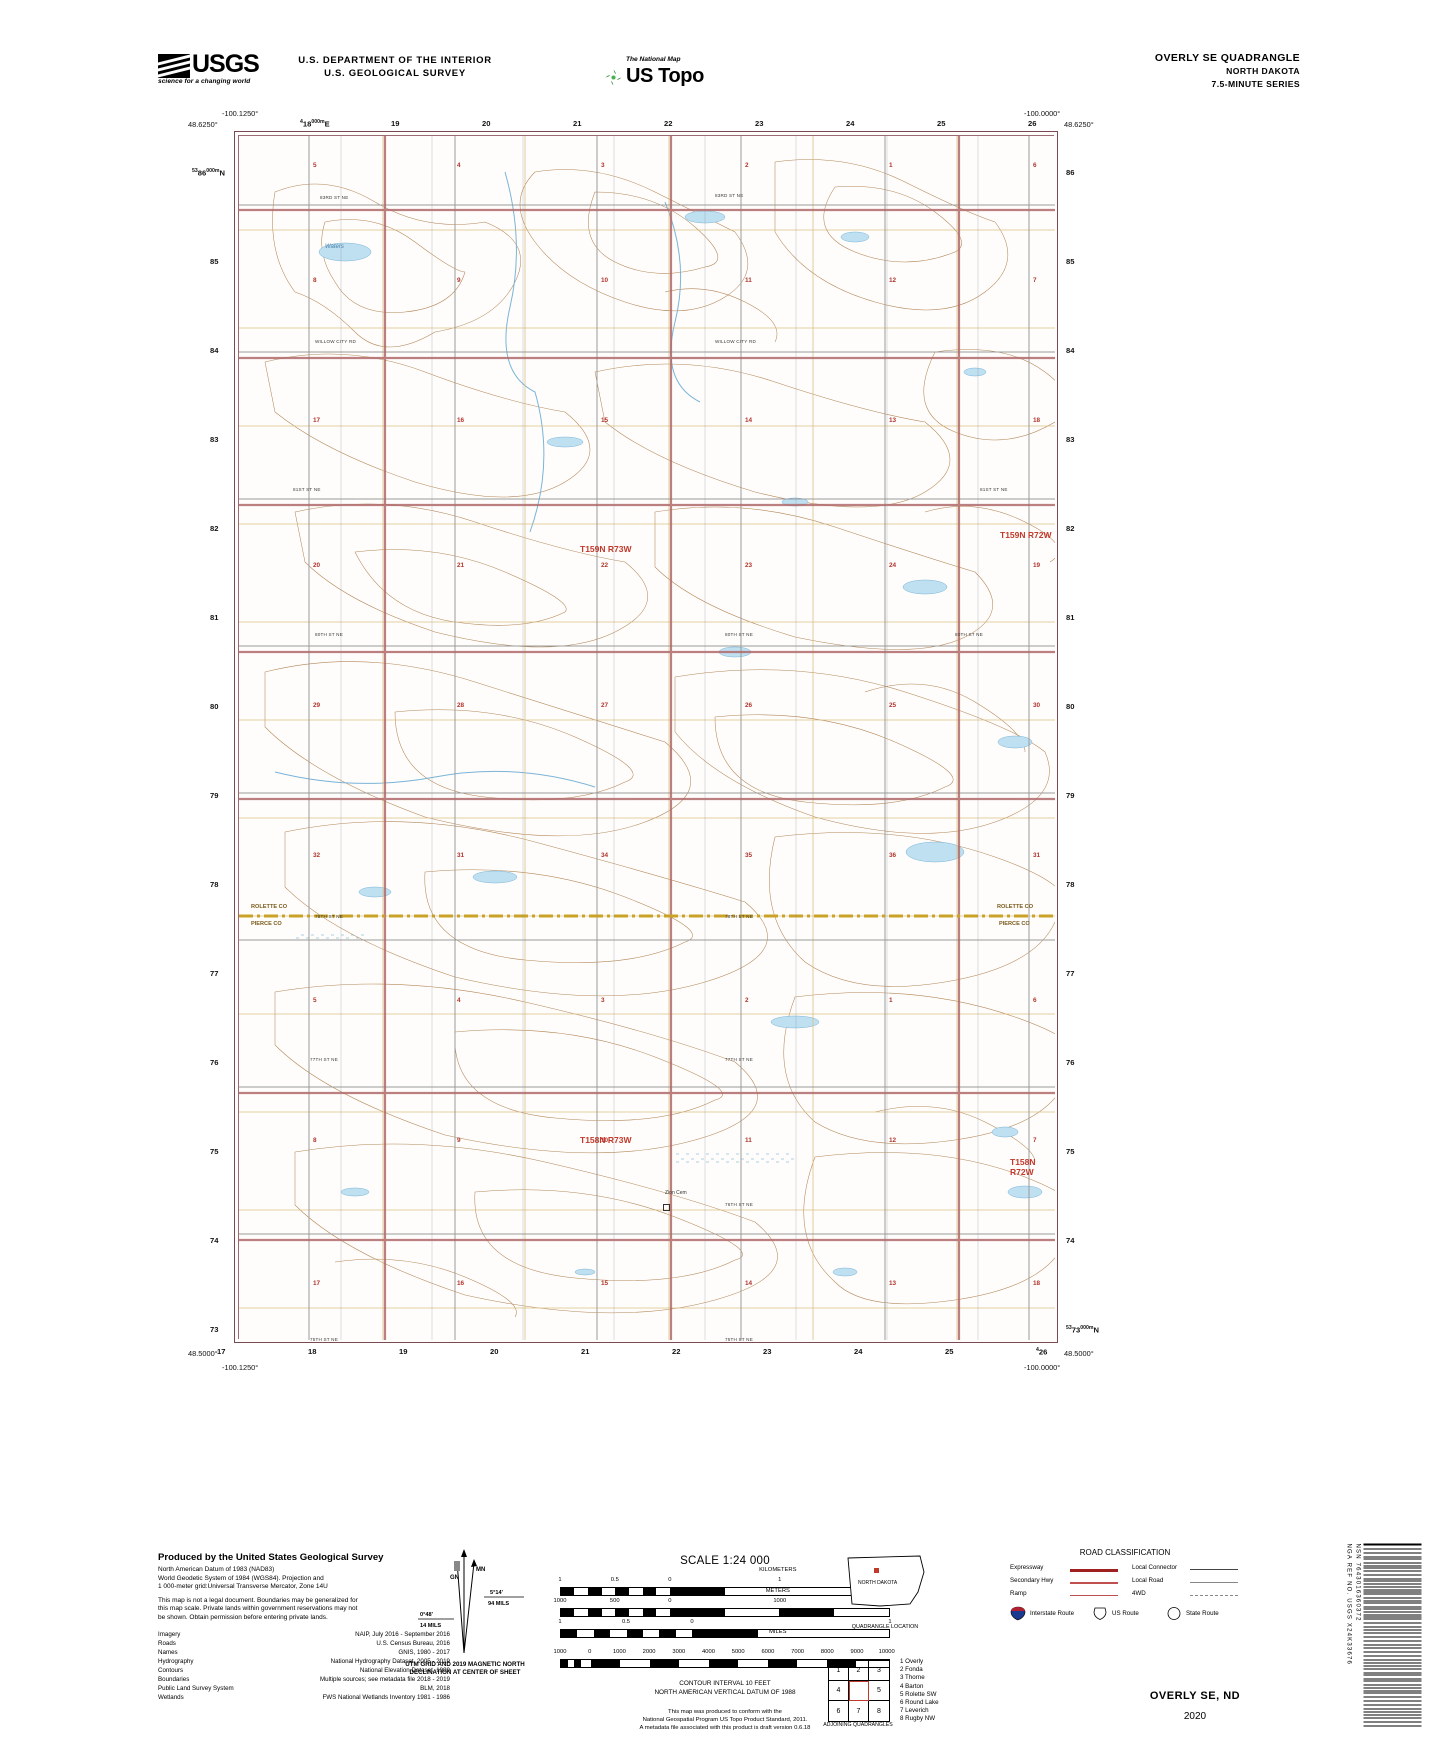 The width and height of the screenshot is (1445, 1746). What do you see at coordinates (461, 565) in the screenshot?
I see `section-number-21-r3: 21` at bounding box center [461, 565].